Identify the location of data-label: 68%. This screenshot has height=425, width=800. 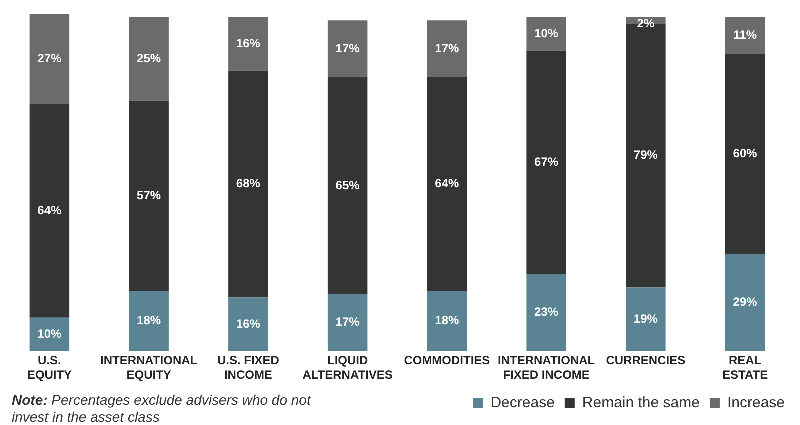
(248, 183).